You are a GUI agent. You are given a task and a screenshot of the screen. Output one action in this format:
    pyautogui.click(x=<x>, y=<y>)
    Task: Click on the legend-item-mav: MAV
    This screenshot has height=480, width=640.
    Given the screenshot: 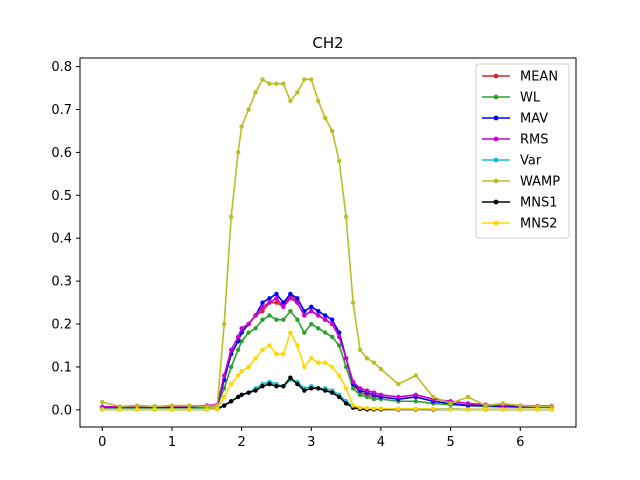 What is the action you would take?
    pyautogui.click(x=515, y=119)
    